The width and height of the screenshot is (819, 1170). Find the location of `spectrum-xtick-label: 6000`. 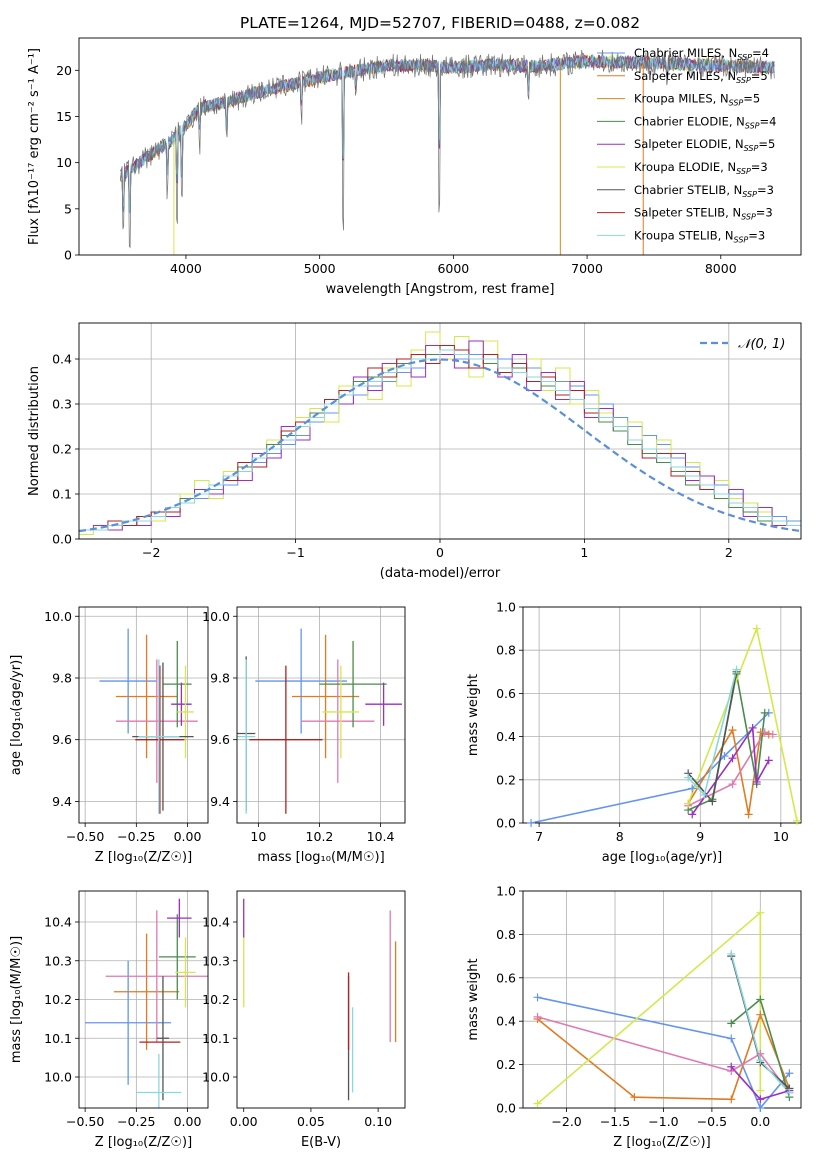

spectrum-xtick-label: 6000 is located at coordinates (453, 268).